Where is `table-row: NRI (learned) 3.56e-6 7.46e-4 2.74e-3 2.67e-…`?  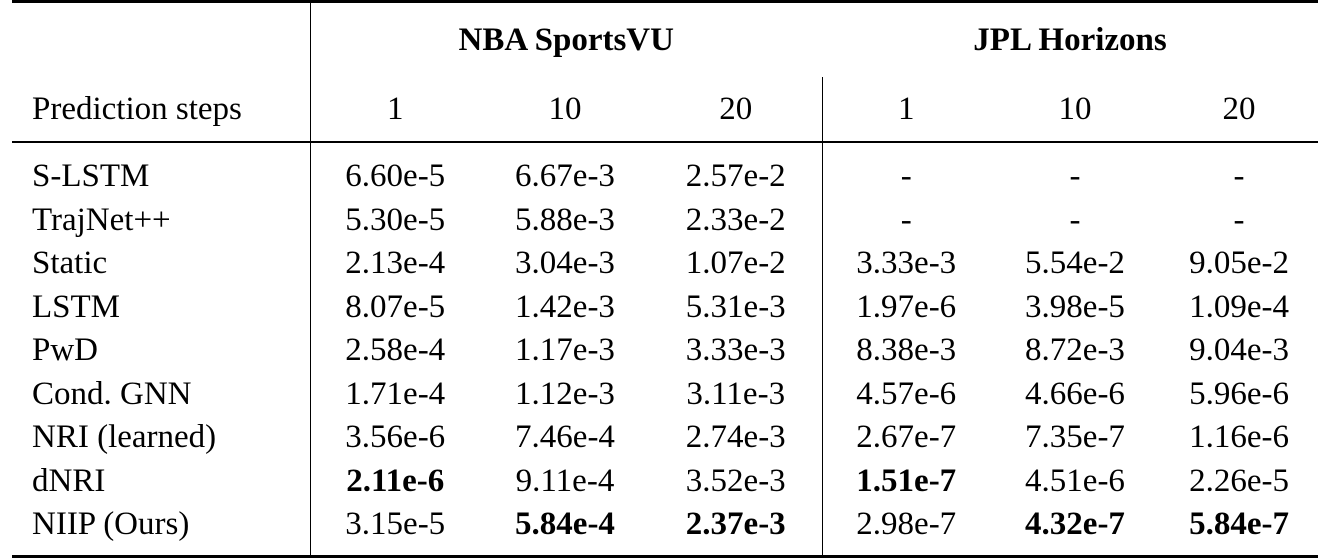
table-row: NRI (learned) 3.56e-6 7.46e-4 2.74e-3 2.67e-… is located at coordinates (665, 438).